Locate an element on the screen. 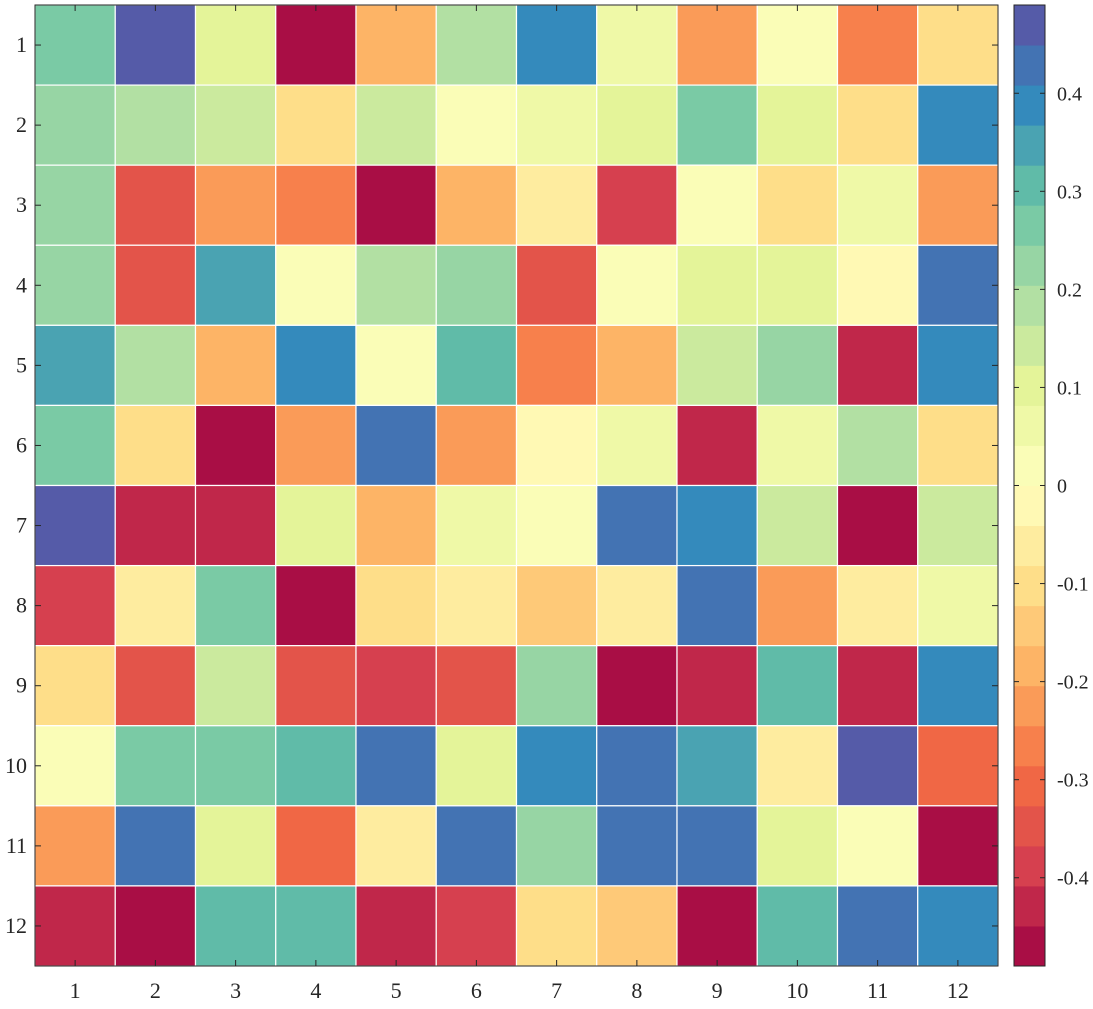 The width and height of the screenshot is (1093, 1009). heatmap-cell-r11-c2 is located at coordinates (155, 846).